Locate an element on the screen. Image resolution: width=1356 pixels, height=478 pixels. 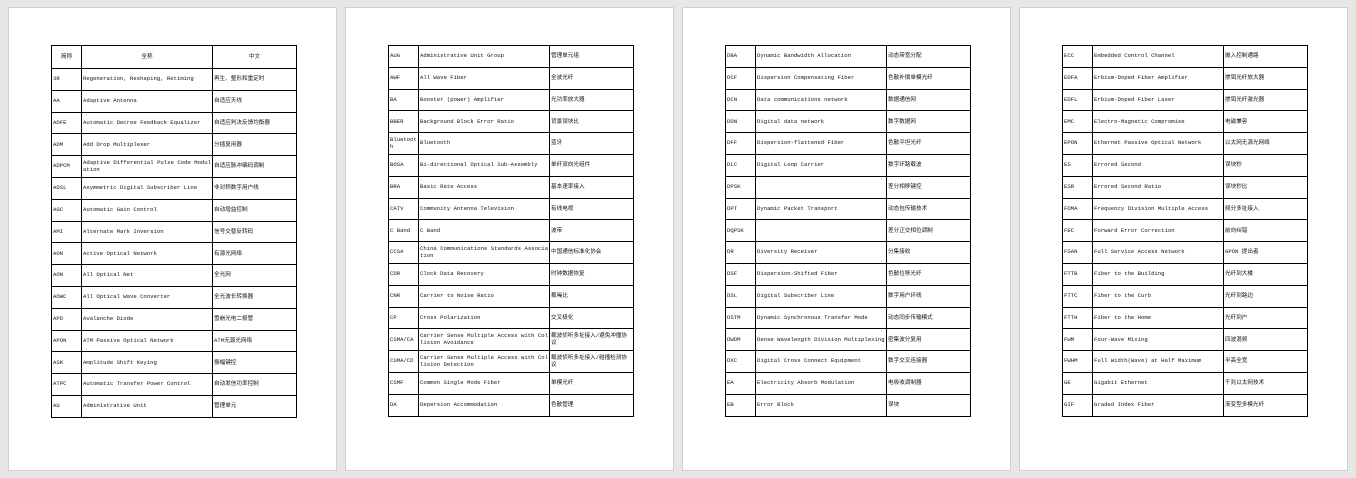
abbreviation-cell: AU is located at coordinates (66, 406).